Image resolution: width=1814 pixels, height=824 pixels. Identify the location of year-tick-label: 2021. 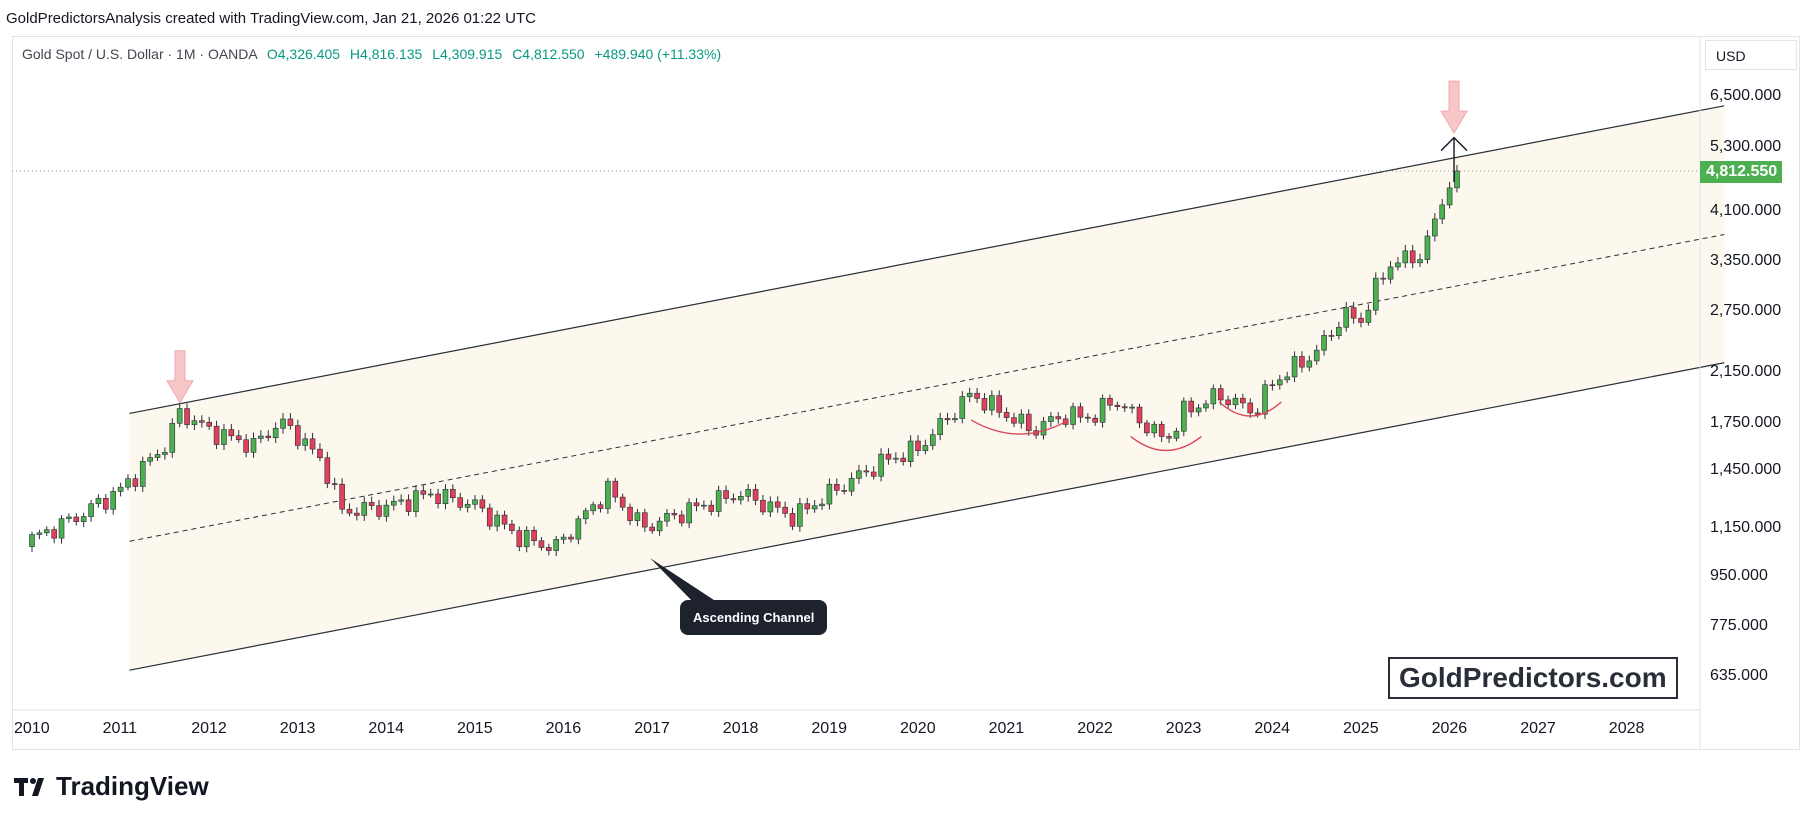
(1006, 728).